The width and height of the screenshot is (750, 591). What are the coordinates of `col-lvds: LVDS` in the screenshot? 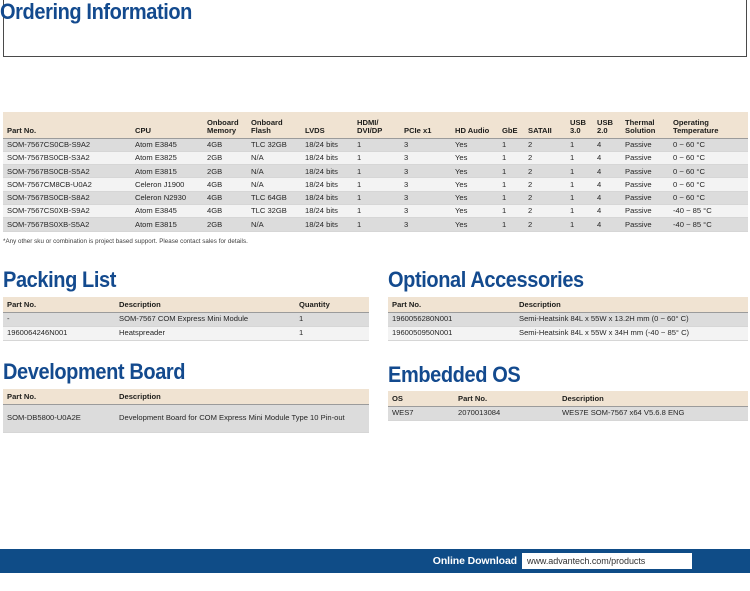 It's located at (327, 125).